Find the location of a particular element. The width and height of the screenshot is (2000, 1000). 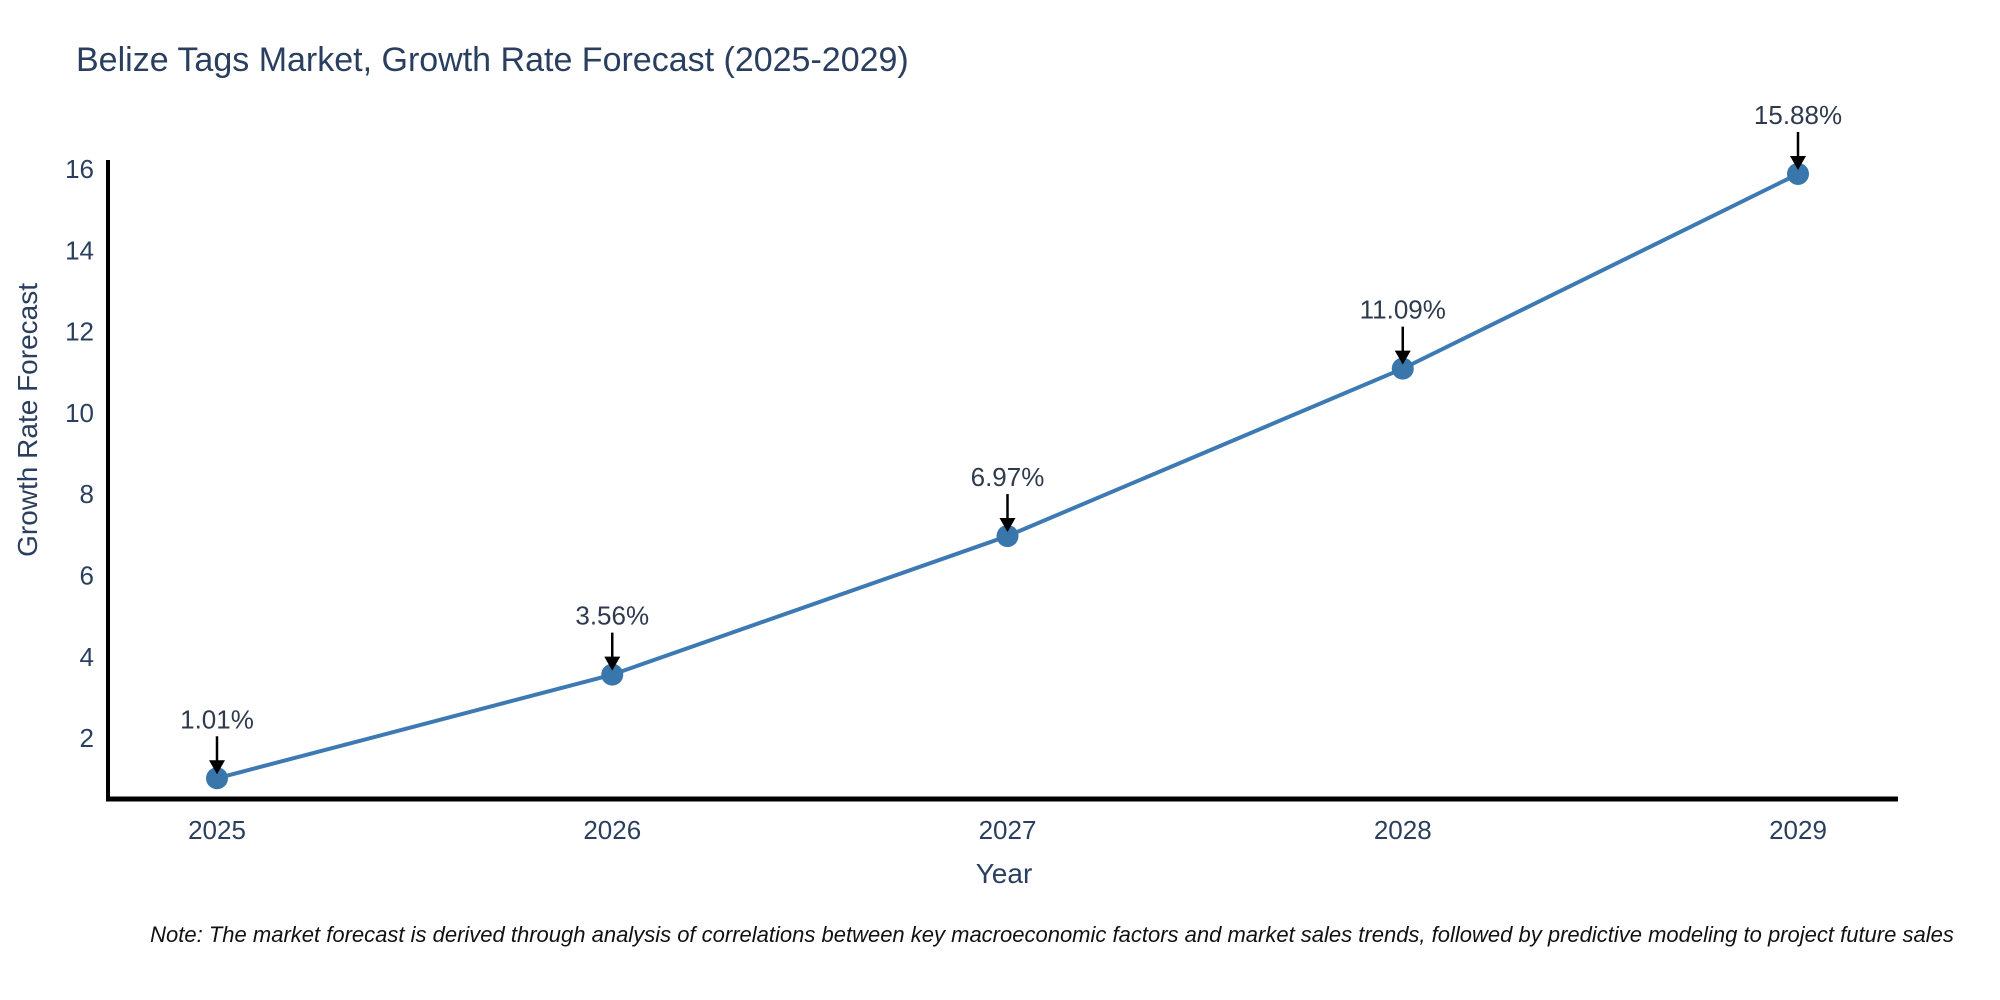

y-tick-label-6: 6 is located at coordinates (87, 575).